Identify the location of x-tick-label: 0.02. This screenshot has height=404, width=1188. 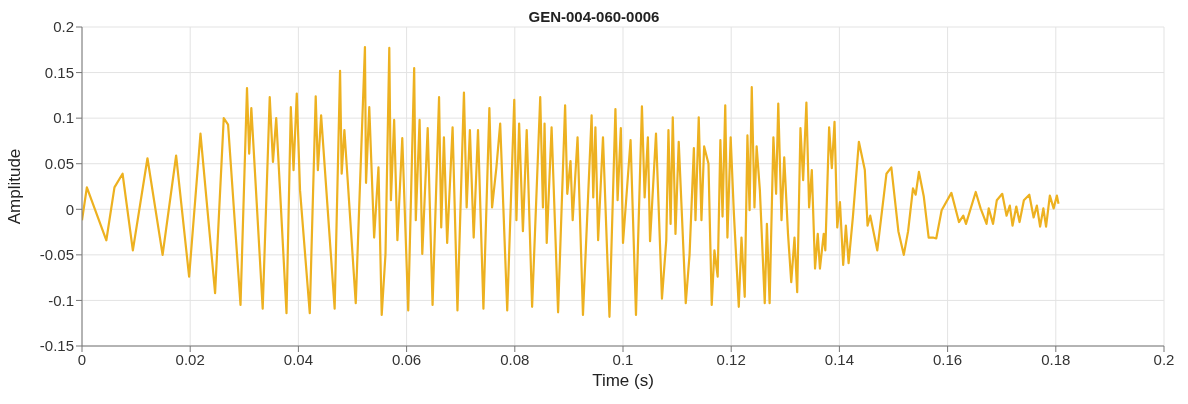
(190, 359).